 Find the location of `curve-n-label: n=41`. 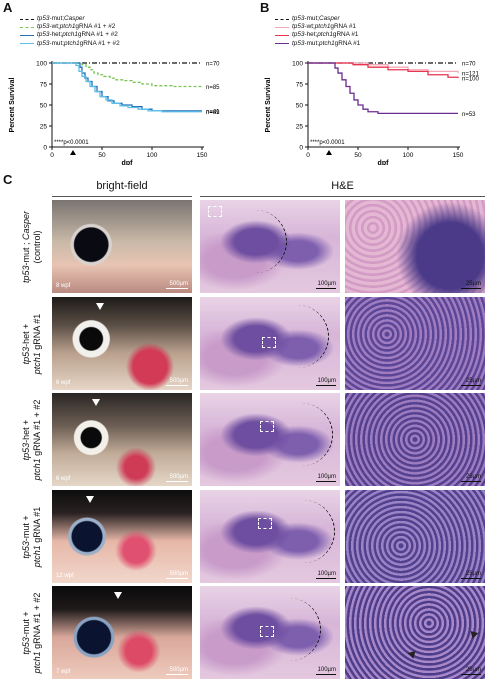

curve-n-label: n=41 is located at coordinates (213, 112).